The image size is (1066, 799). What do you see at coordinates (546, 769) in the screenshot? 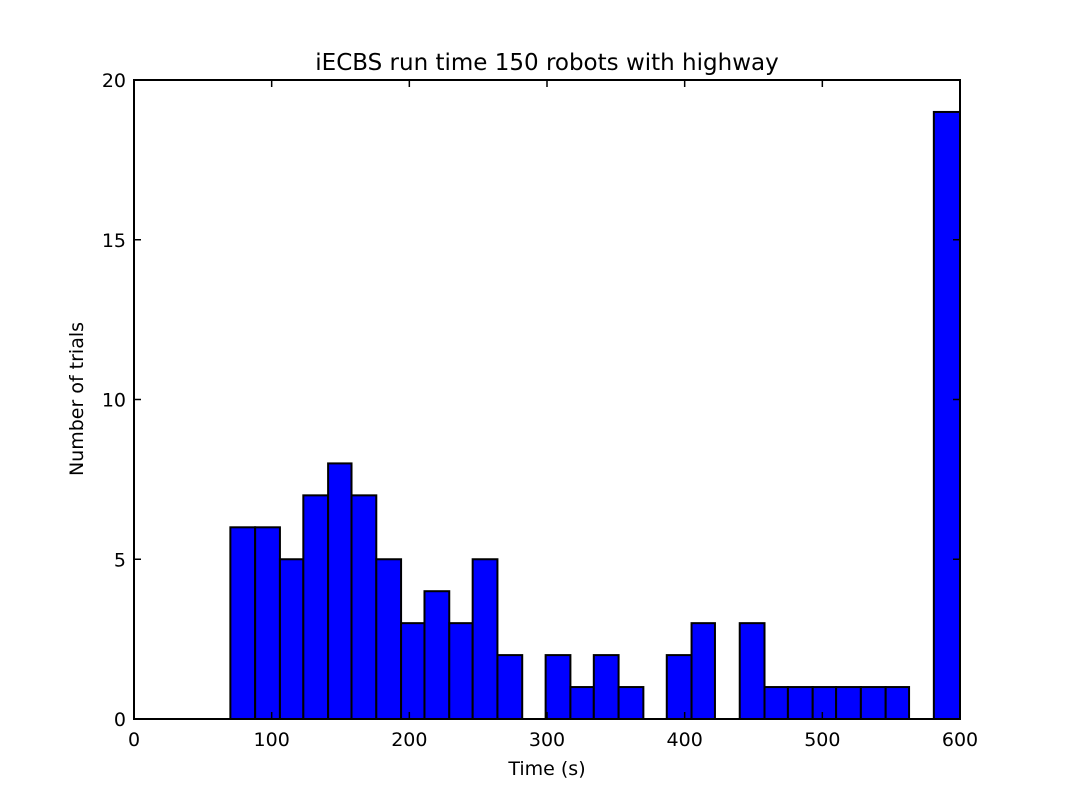
I see `x-axis-label: Time (s)` at bounding box center [546, 769].